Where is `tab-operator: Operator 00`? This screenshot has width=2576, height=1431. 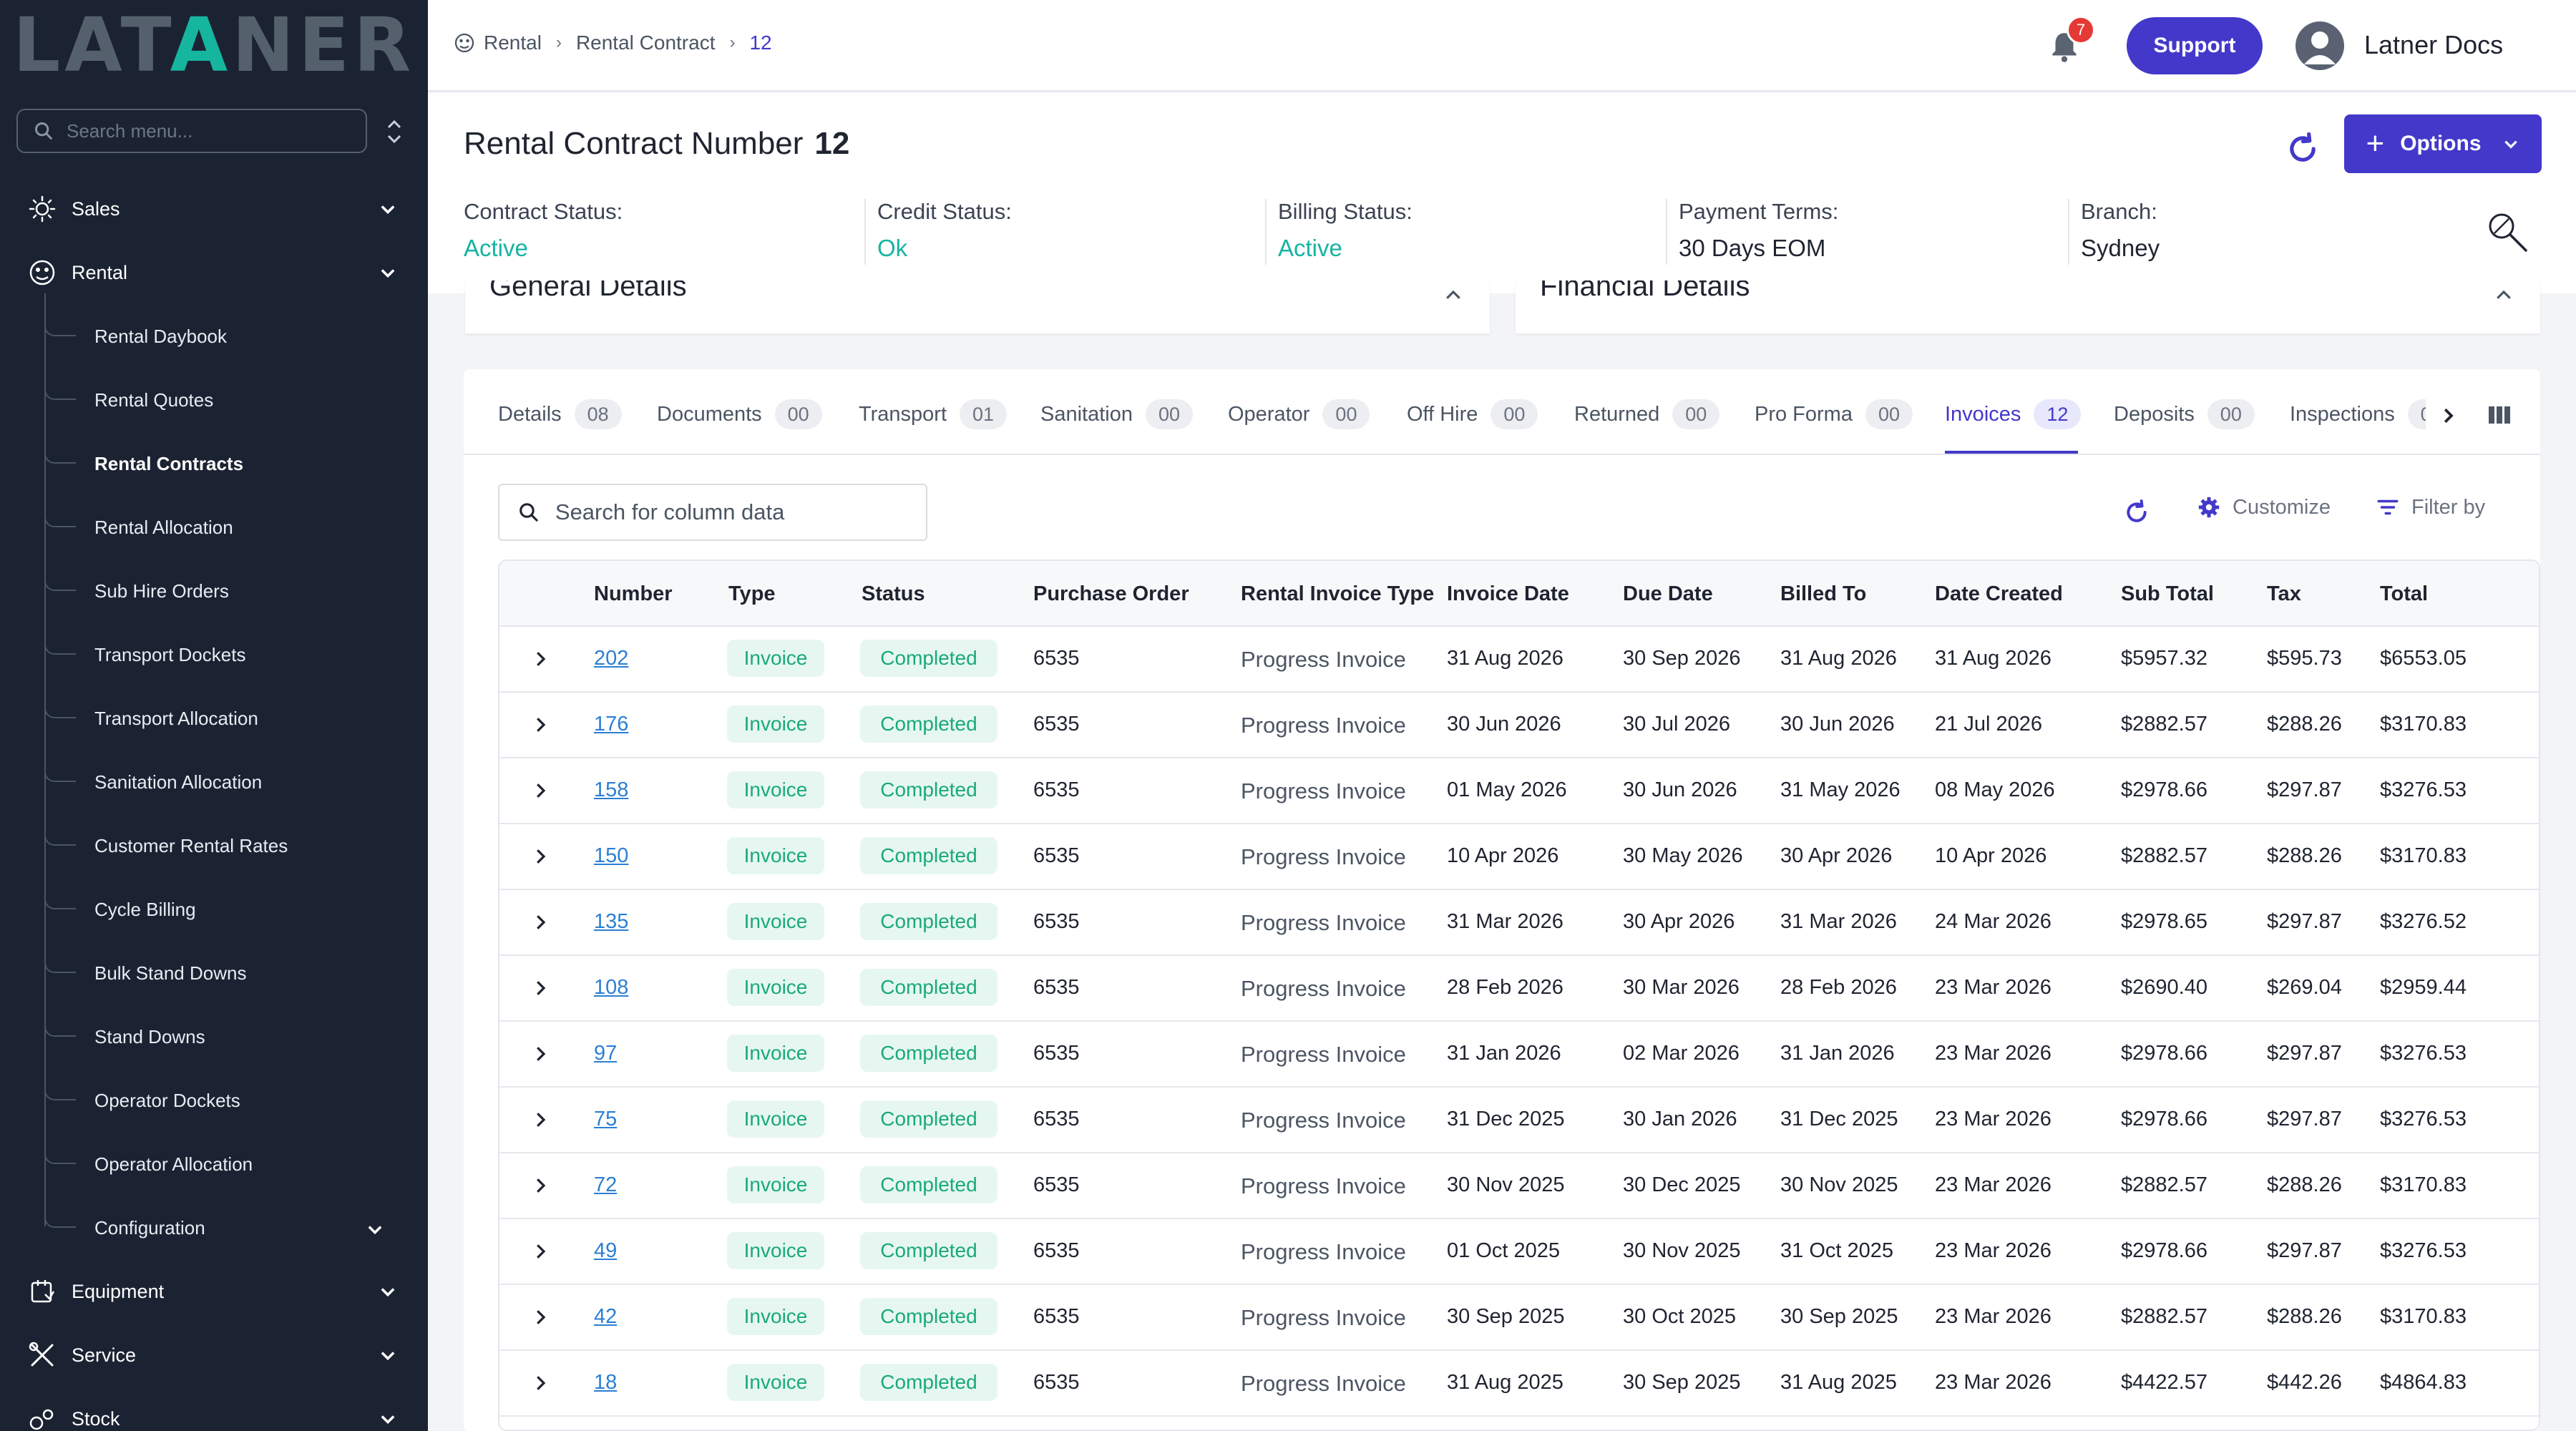
tab-operator: Operator 00 is located at coordinates (1299, 414).